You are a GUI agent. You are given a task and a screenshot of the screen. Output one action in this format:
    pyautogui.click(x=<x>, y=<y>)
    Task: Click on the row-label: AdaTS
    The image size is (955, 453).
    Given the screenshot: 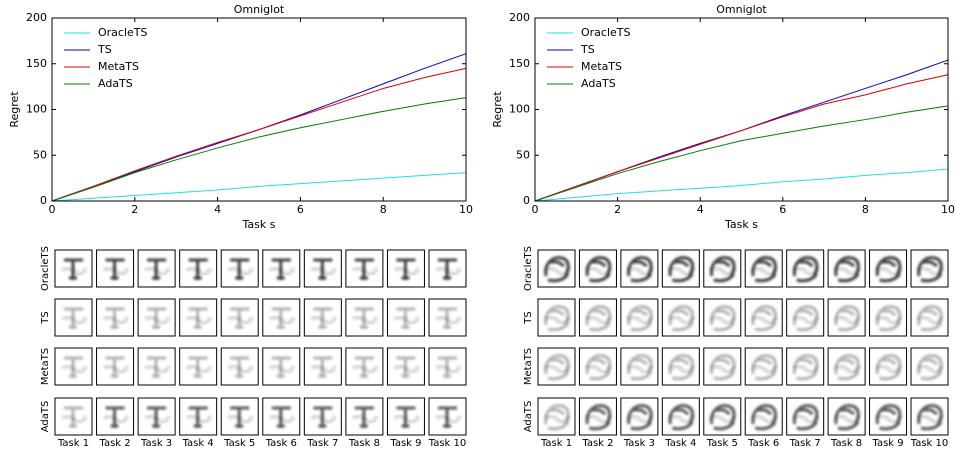 What is the action you would take?
    pyautogui.click(x=528, y=417)
    